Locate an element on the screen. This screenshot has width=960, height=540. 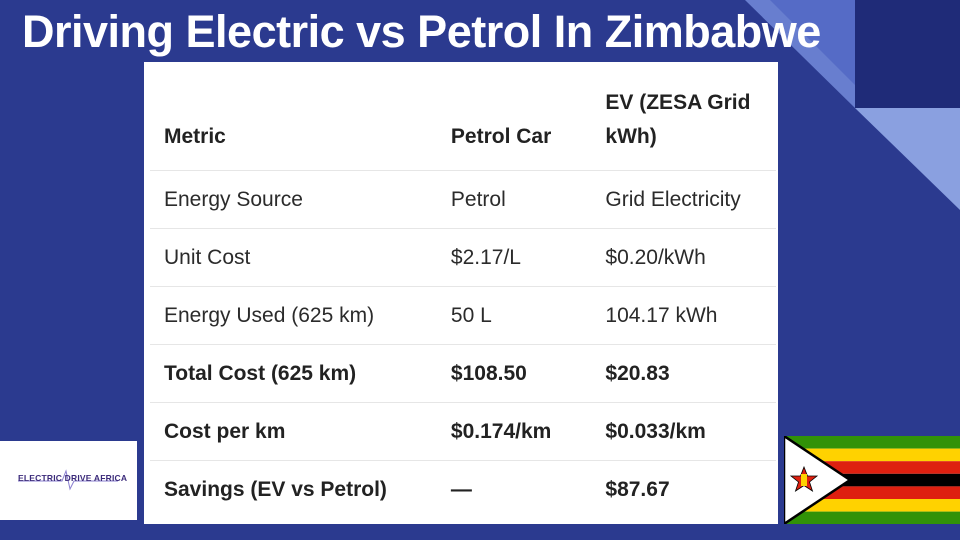
row-metric: Cost per km is located at coordinates (293, 431).